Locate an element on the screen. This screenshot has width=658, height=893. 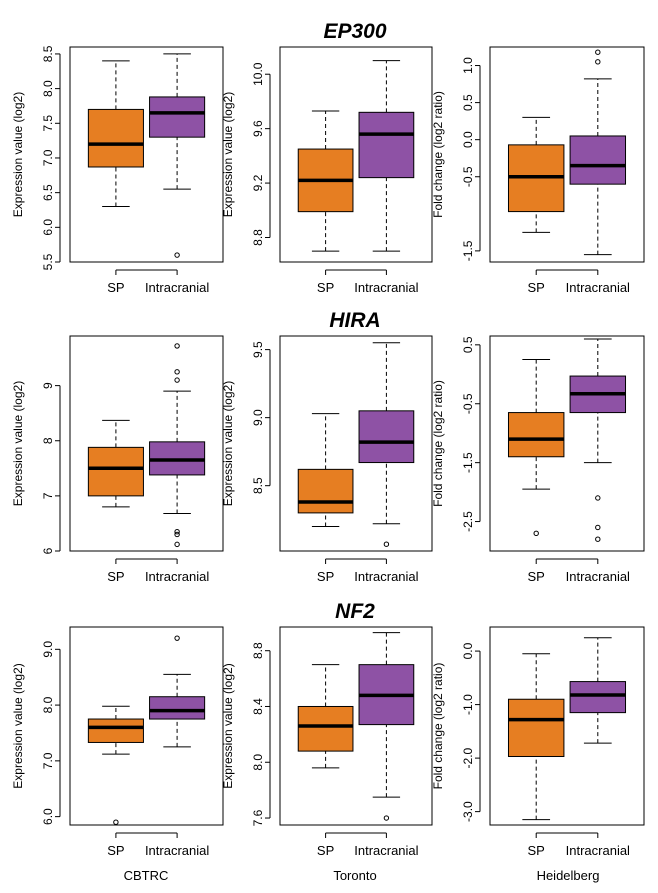
y-tick-label: 8.5 is located at coordinates (258, 485).